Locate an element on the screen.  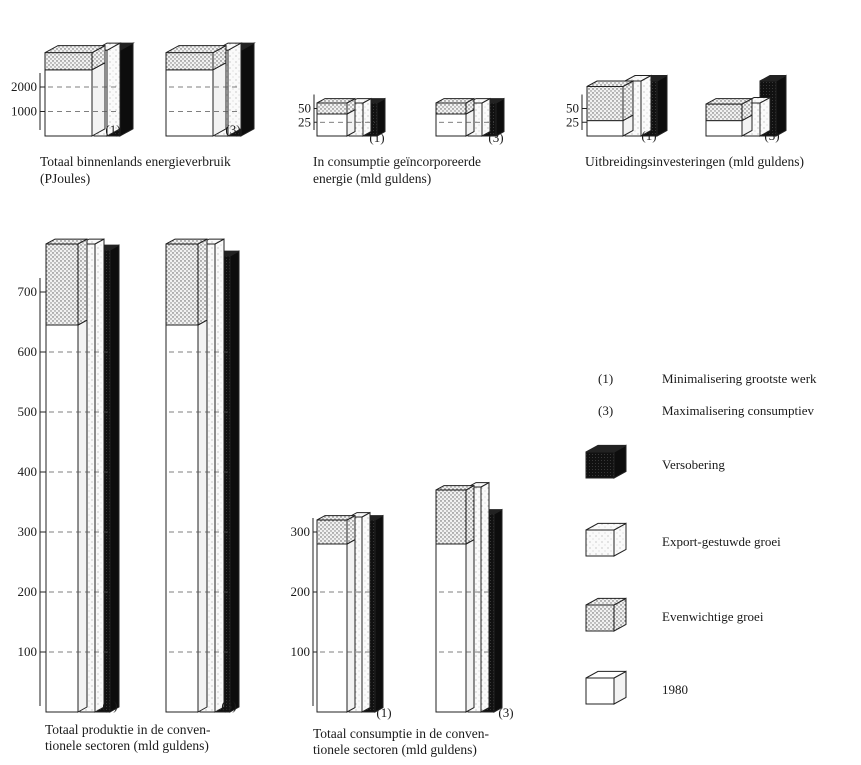
legend-swatch-export is located at coordinates (606, 539).